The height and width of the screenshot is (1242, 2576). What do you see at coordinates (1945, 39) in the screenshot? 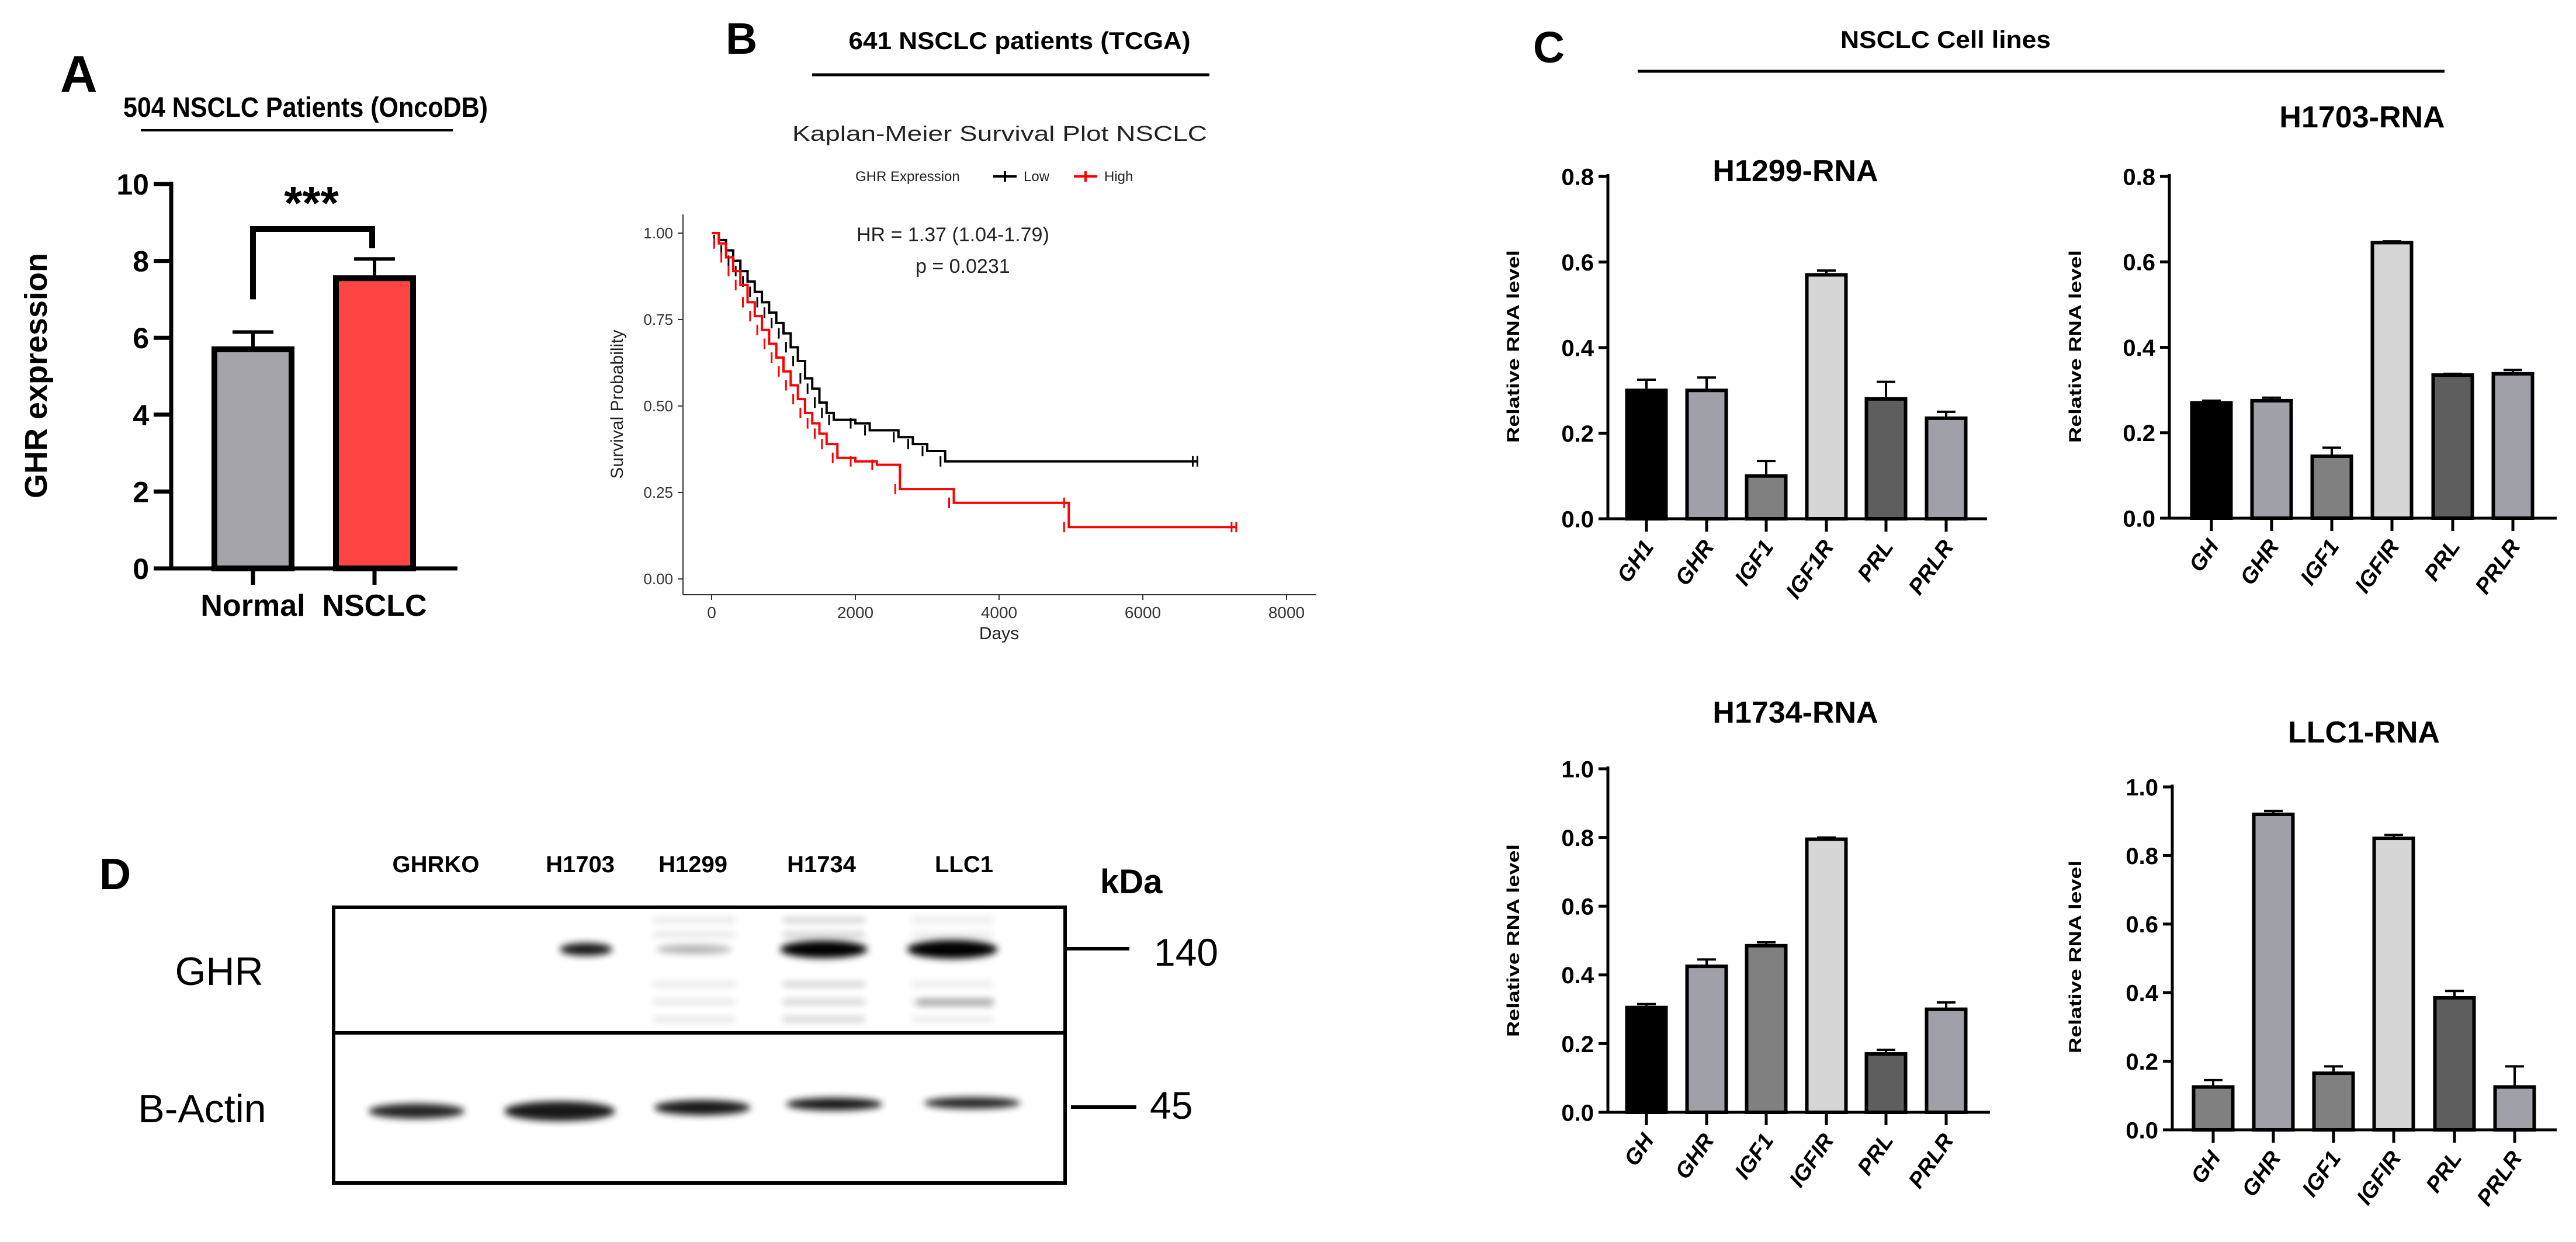
I see `panel-c-header: NSCLC Cell lines` at bounding box center [1945, 39].